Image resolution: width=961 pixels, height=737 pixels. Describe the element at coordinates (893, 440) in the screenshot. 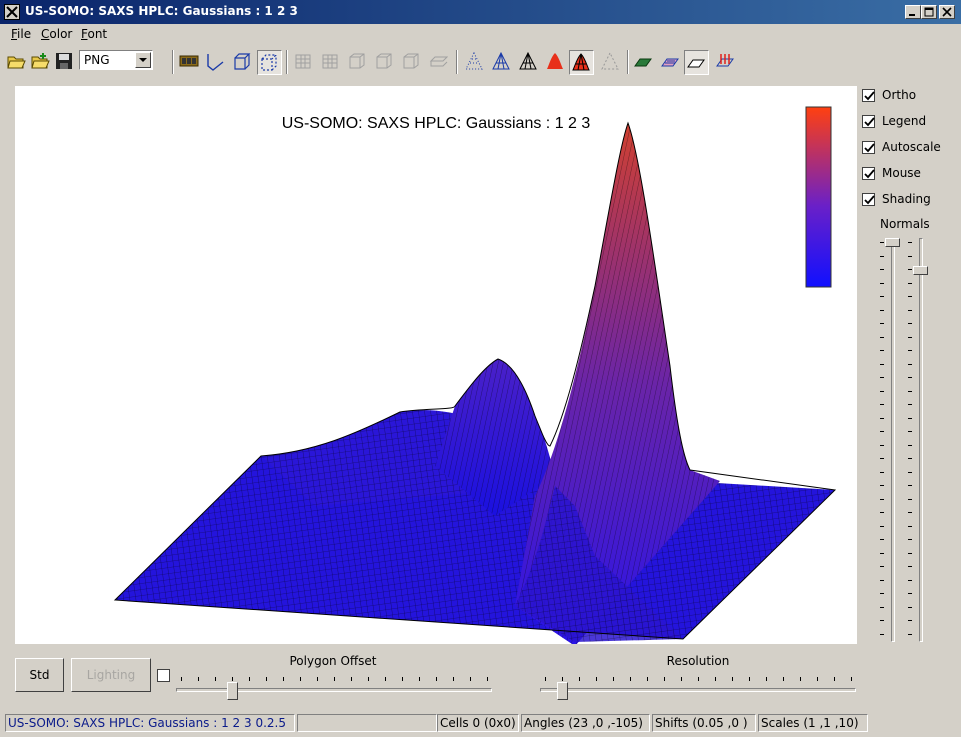

I see `normals-length-slider-track` at that location.